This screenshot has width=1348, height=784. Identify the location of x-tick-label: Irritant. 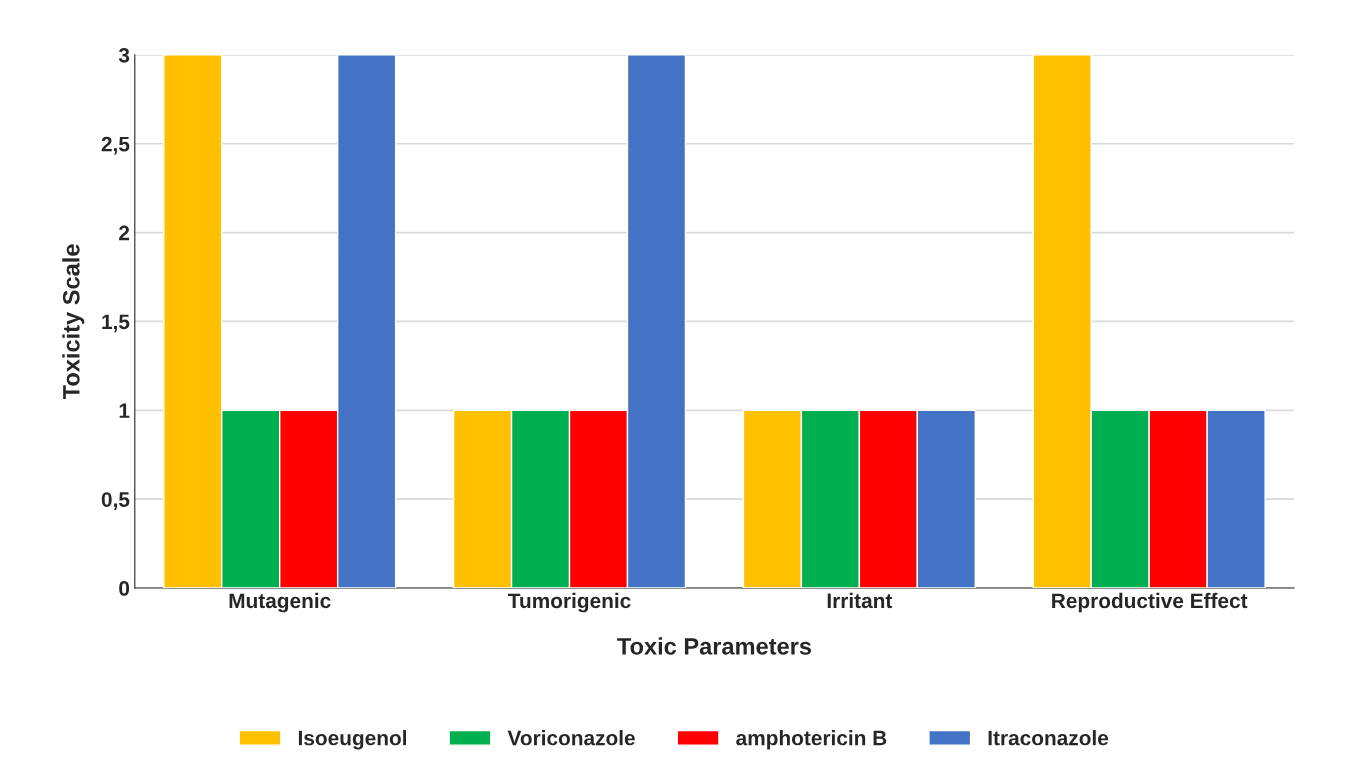
(860, 600).